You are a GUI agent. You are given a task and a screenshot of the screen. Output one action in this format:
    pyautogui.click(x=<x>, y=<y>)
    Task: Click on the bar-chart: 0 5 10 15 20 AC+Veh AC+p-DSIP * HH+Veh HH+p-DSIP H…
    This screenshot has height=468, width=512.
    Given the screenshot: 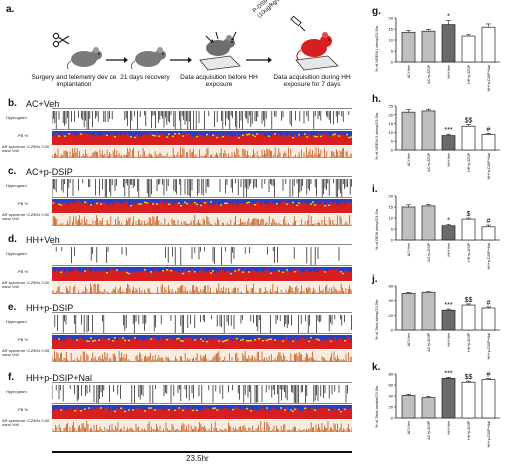 What is the action you would take?
    pyautogui.click(x=444, y=52)
    